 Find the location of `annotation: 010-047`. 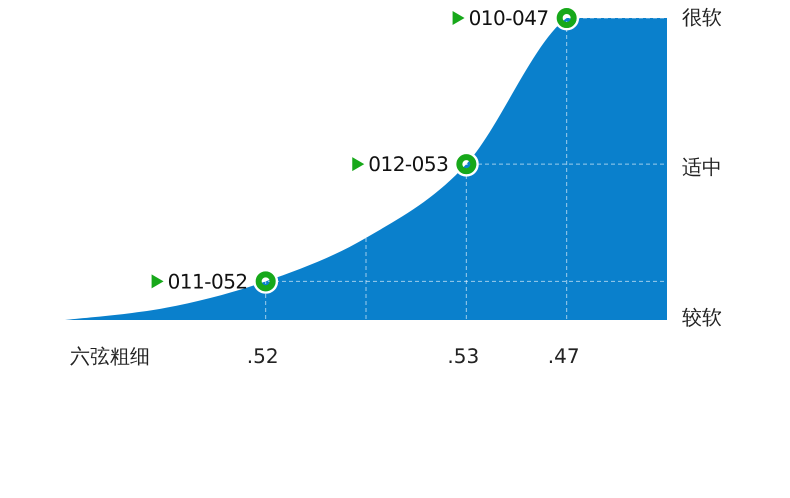

annotation: 010-047 is located at coordinates (508, 18).